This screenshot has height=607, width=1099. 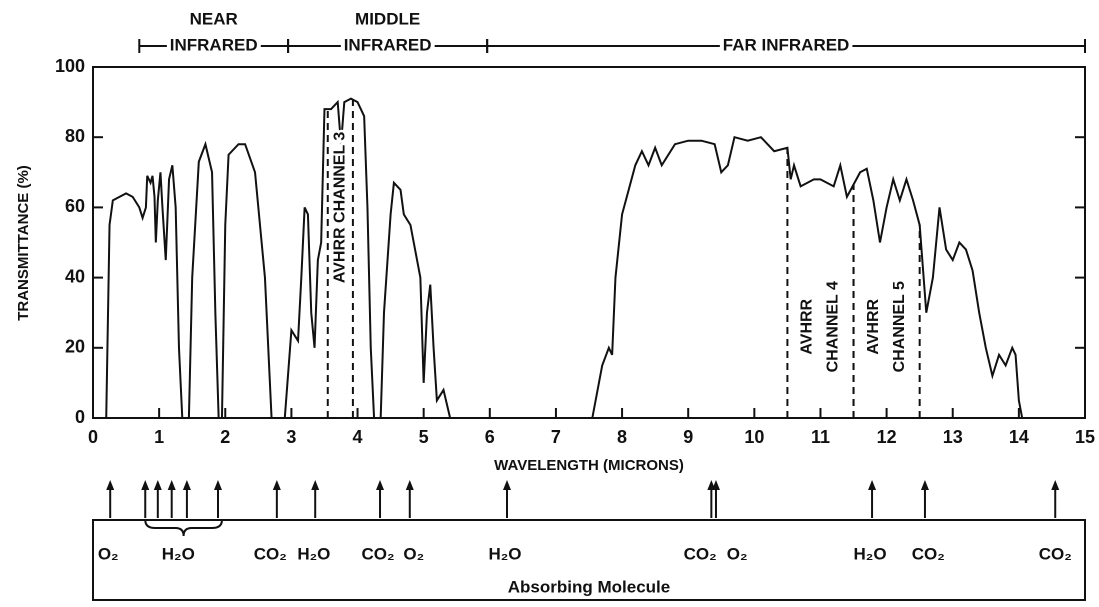 What do you see at coordinates (887, 437) in the screenshot?
I see `x-tick-label: 12` at bounding box center [887, 437].